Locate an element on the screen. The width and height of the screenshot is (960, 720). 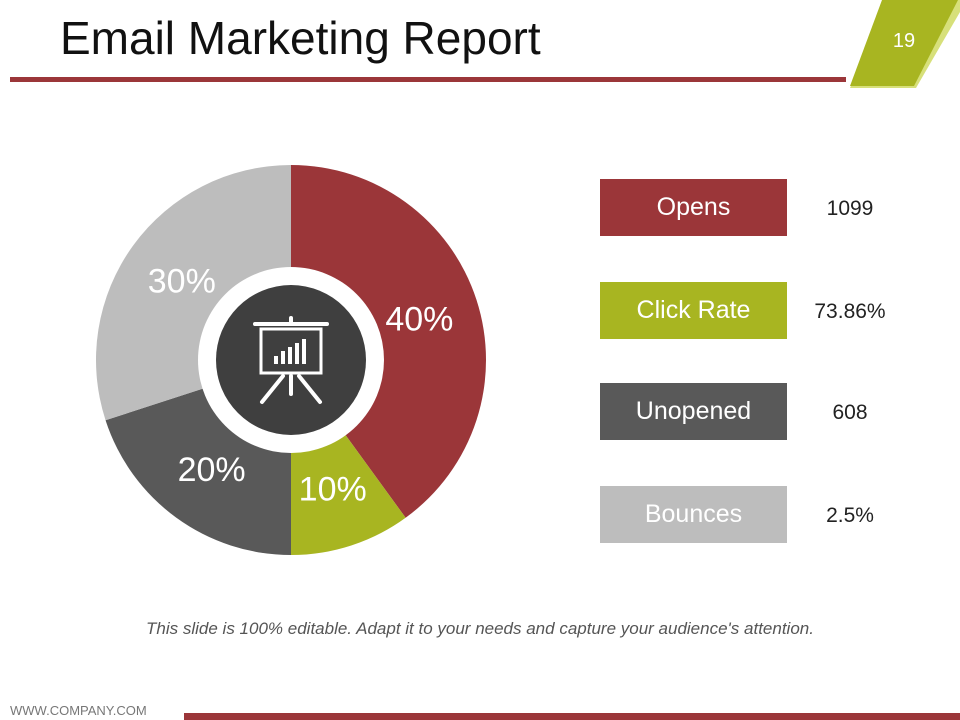
slide-title: Email Marketing Report is located at coordinates (300, 38).